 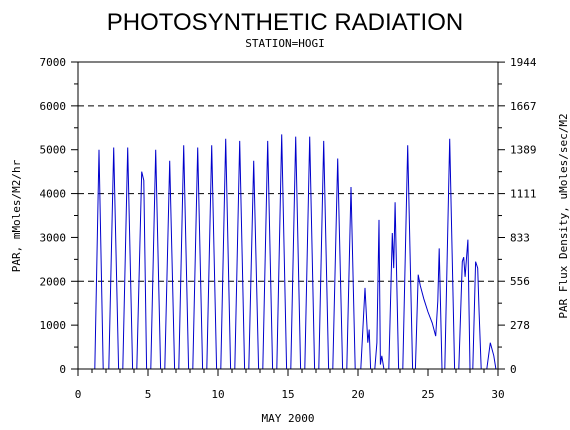 I want to click on y-right-axis-ticks: 0 278 556 833 1111 1389 1667 1944, so click(x=517, y=216).